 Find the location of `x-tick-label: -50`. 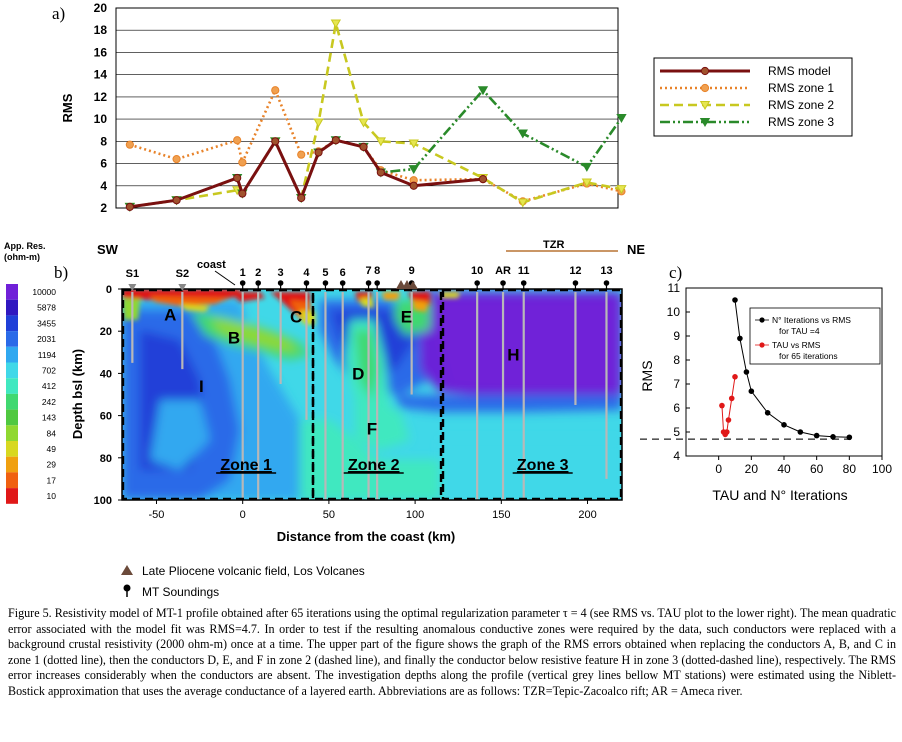

x-tick-label: -50 is located at coordinates (157, 515).